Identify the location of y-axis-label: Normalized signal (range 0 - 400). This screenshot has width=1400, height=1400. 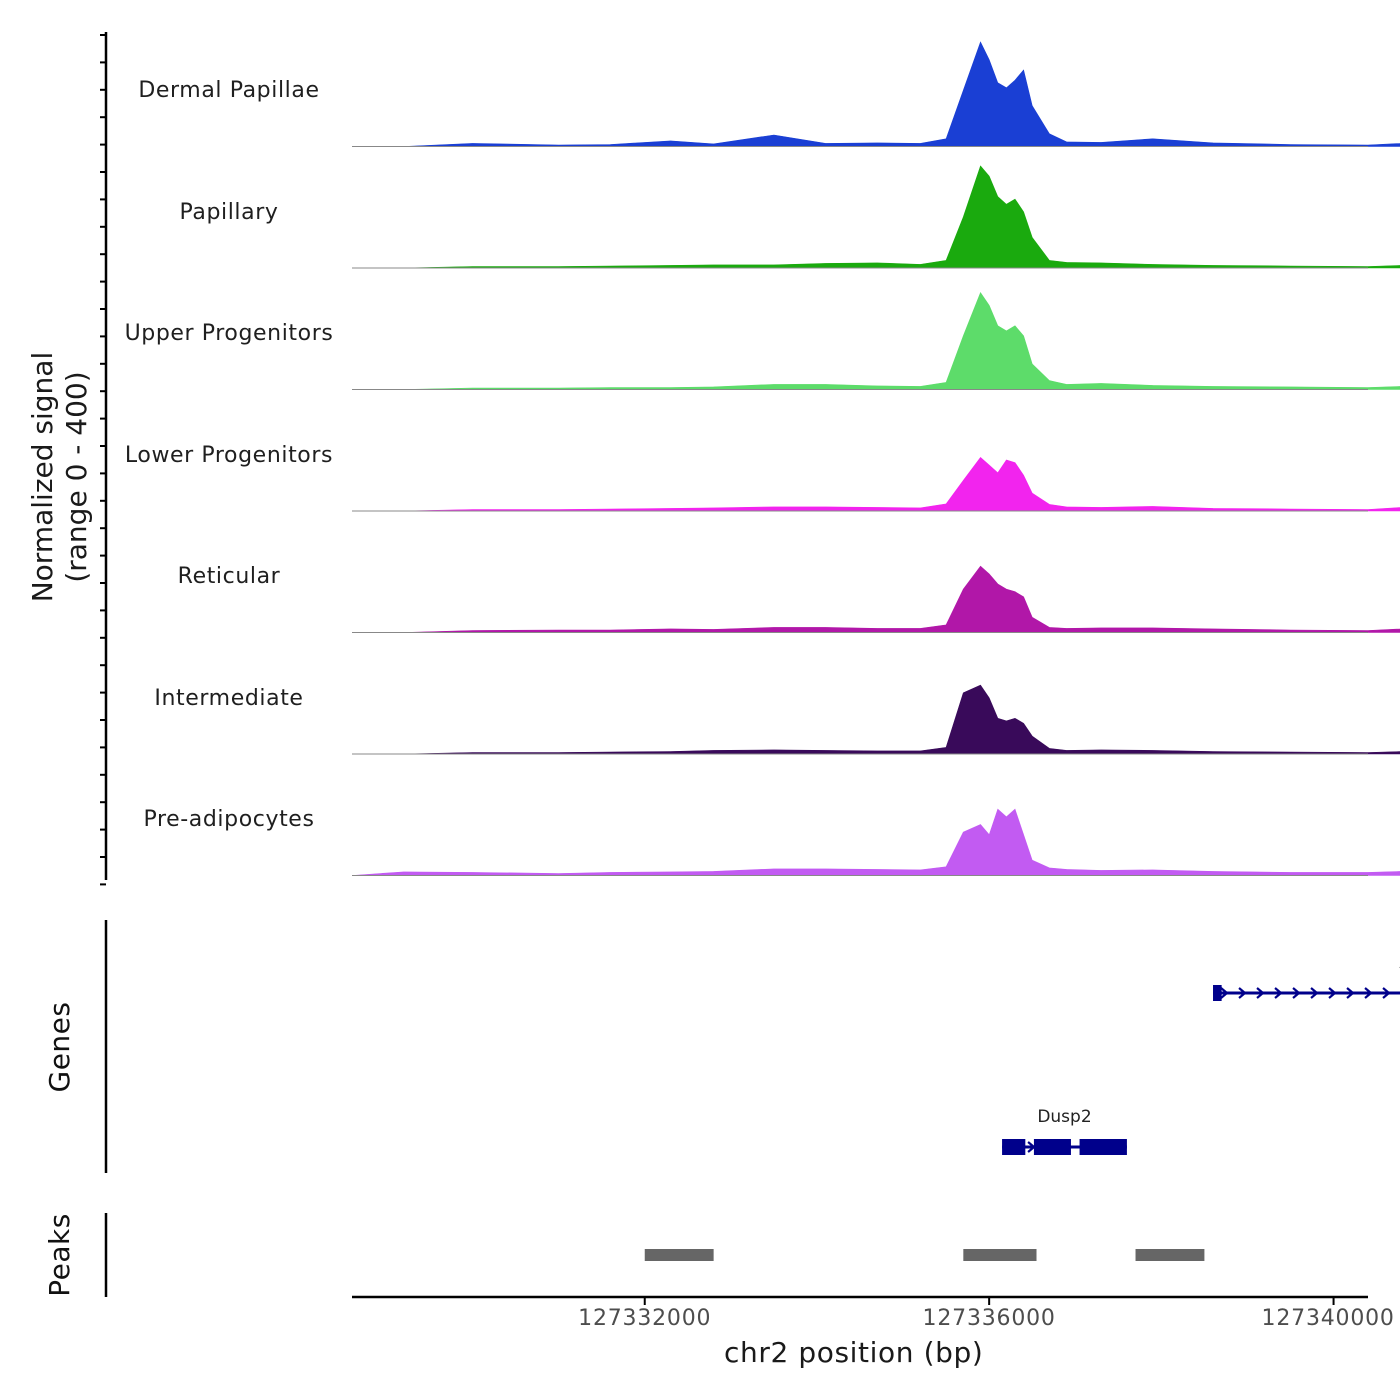
(60, 477).